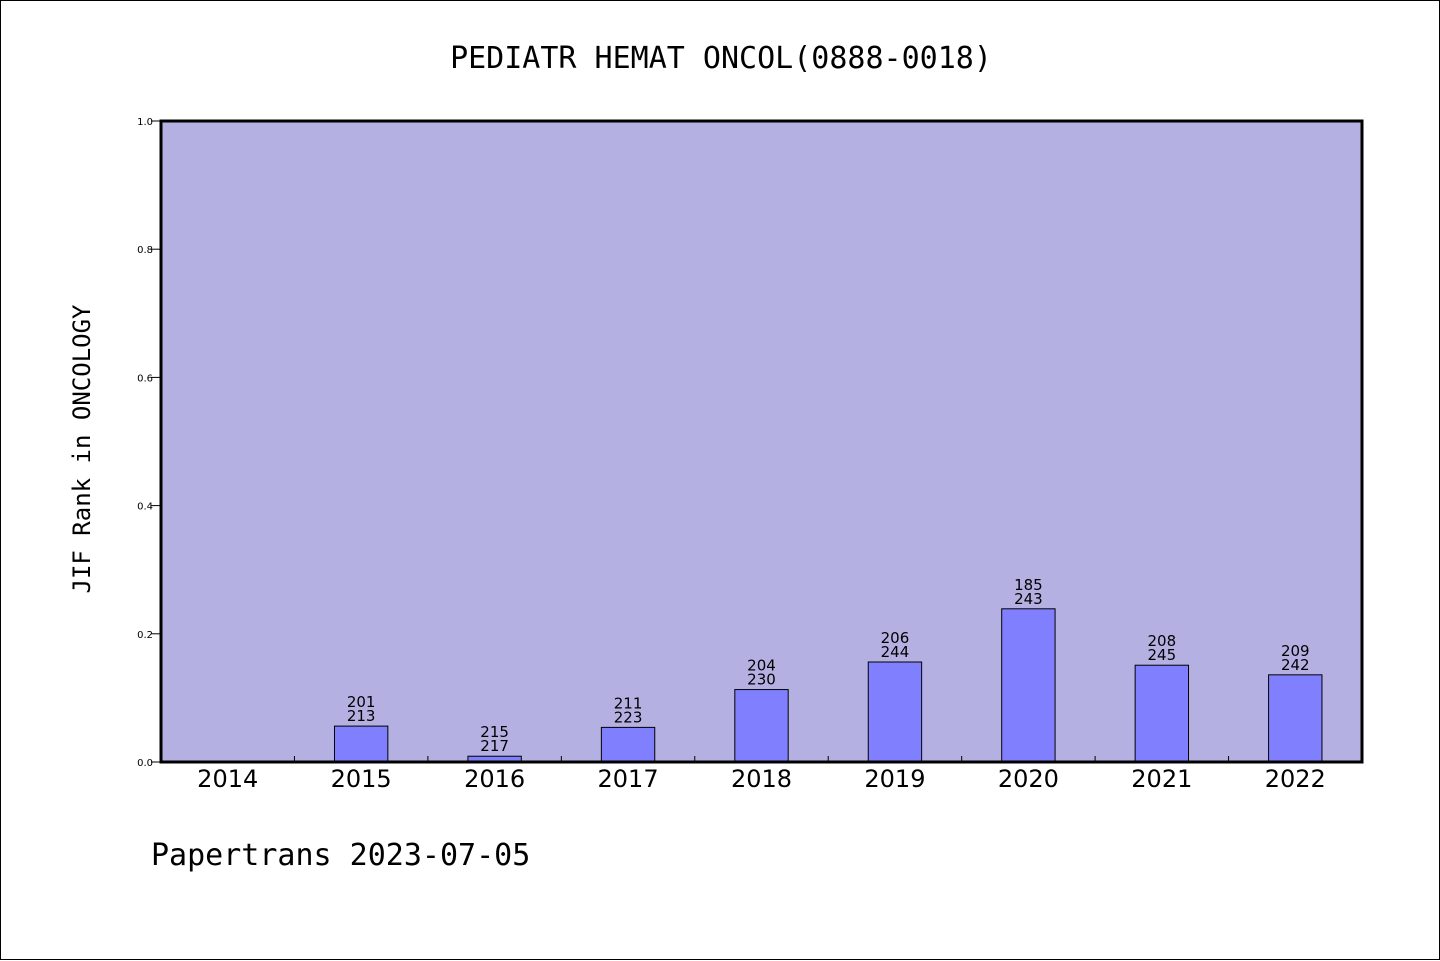  What do you see at coordinates (145, 507) in the screenshot?
I see `y-tick-label: 0.4` at bounding box center [145, 507].